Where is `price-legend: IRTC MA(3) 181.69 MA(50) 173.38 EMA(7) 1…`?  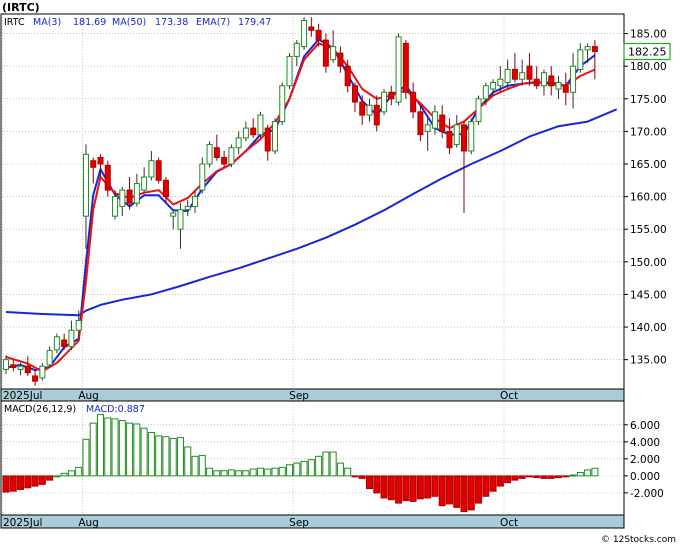
price-legend: IRTC MA(3) 181.69 MA(50) 173.38 EMA(7) 1… is located at coordinates (137, 22).